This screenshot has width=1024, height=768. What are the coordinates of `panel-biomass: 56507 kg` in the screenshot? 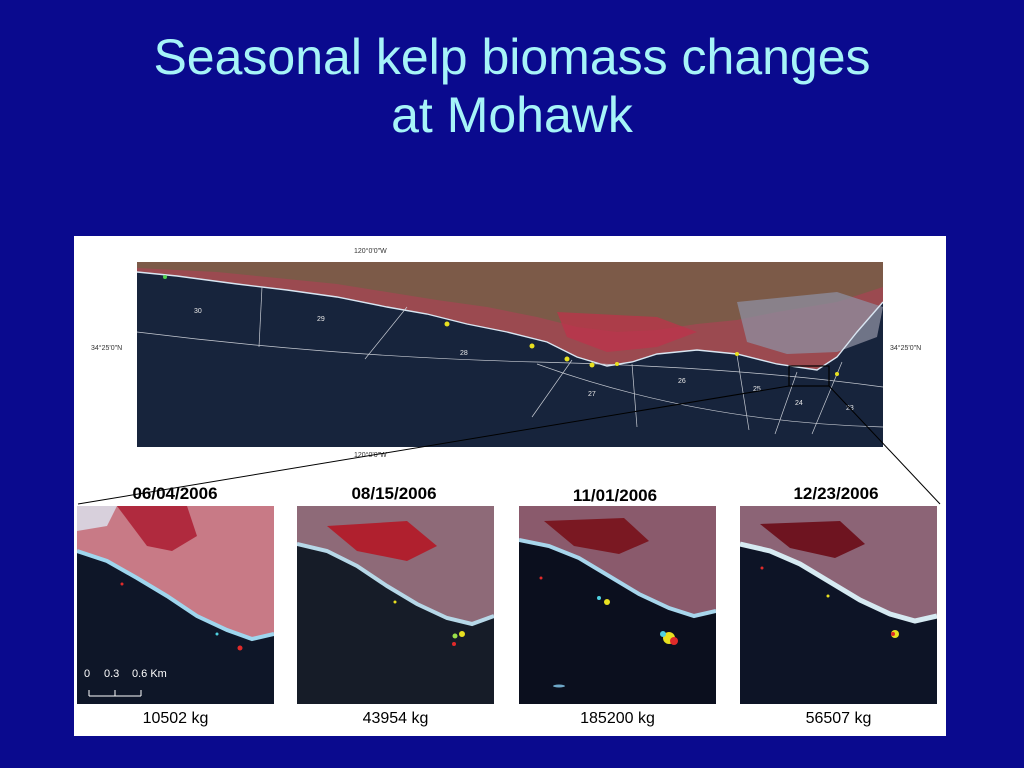 It's located at (838, 718).